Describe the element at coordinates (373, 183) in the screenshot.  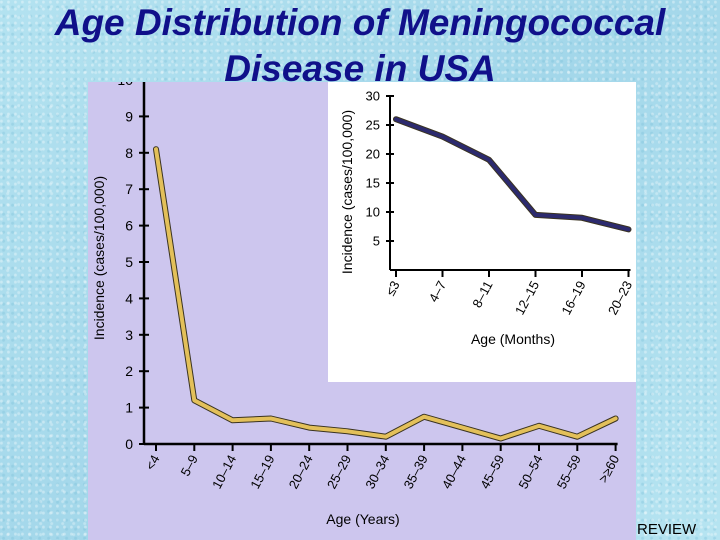
I see `inset-y-tick-label: 15` at that location.